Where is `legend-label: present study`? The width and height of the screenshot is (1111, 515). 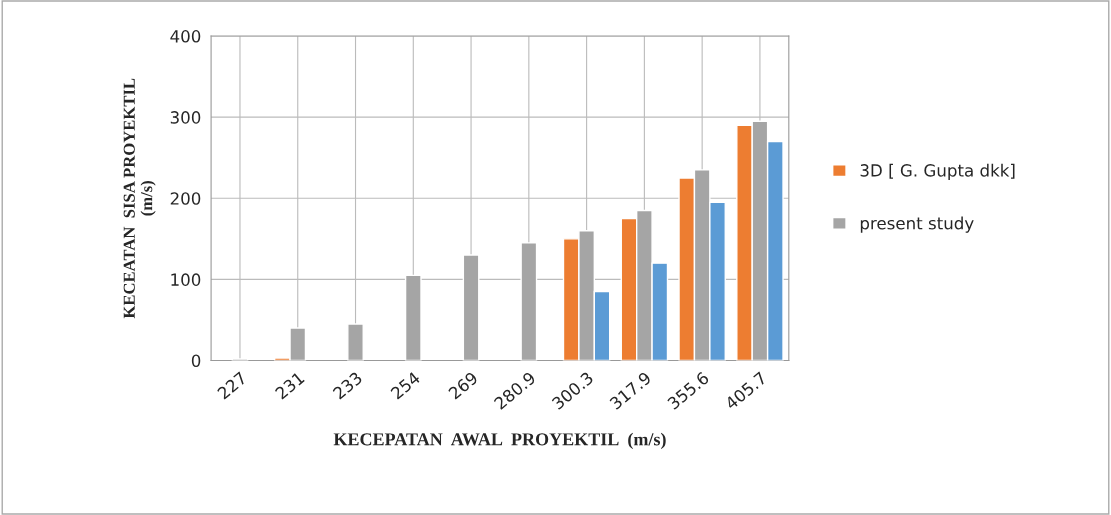
legend-label: present study is located at coordinates (917, 224).